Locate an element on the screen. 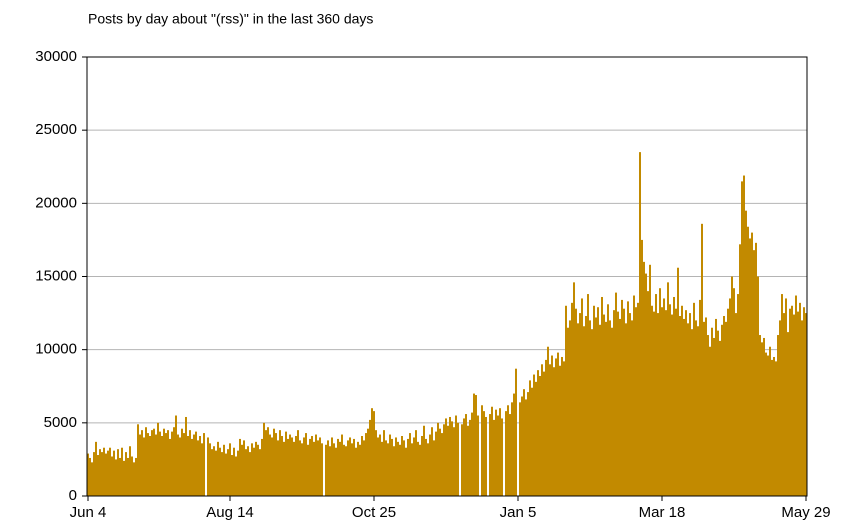 The height and width of the screenshot is (526, 844). x-tick-label: Jan 5 is located at coordinates (518, 512).